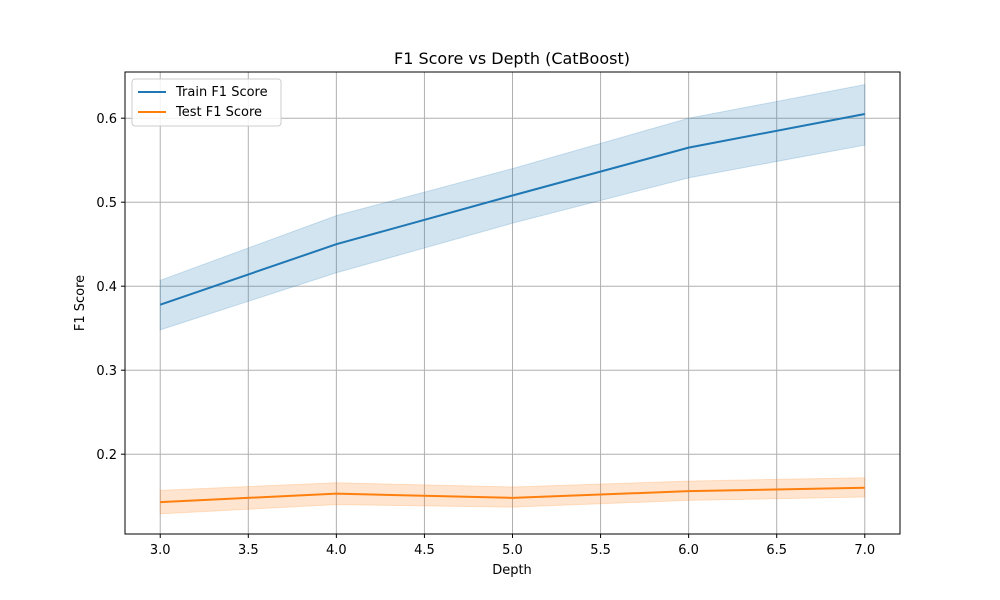 The height and width of the screenshot is (600, 1000). What do you see at coordinates (106, 287) in the screenshot?
I see `y-tick-label: 0.4` at bounding box center [106, 287].